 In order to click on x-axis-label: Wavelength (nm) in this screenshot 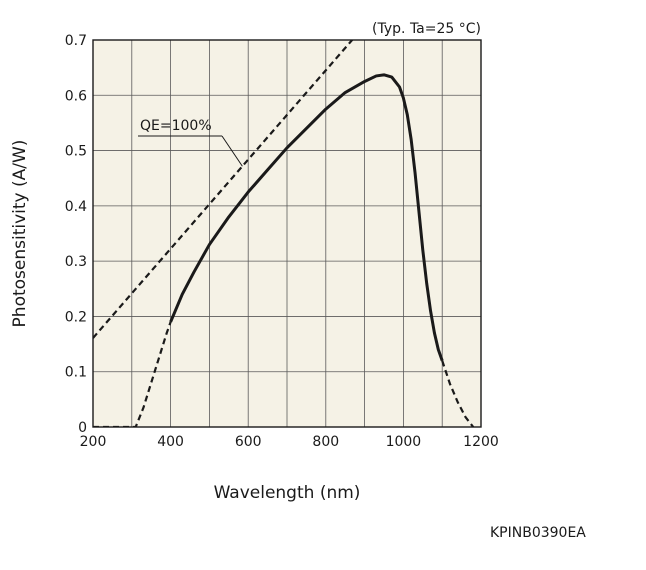, I will do `click(287, 493)`.